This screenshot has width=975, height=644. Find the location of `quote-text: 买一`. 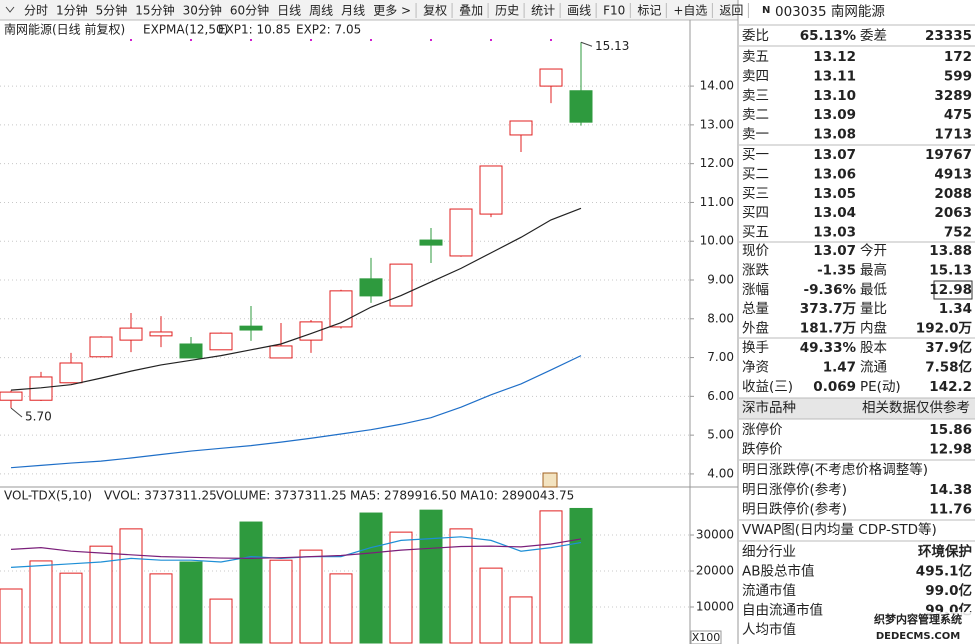

quote-text: 买一 is located at coordinates (755, 155).